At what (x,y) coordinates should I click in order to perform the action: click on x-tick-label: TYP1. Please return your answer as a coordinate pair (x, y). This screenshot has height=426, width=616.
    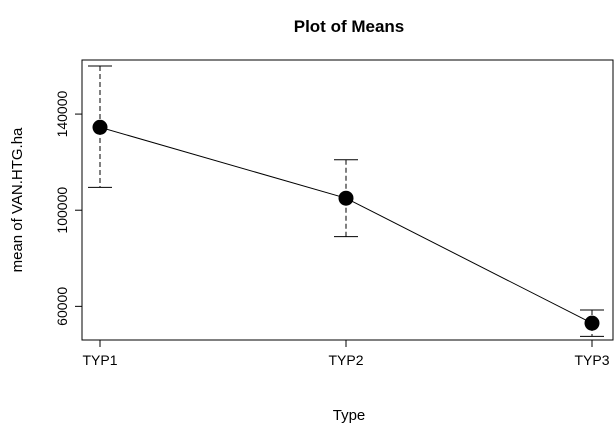
    Looking at the image, I should click on (99, 360).